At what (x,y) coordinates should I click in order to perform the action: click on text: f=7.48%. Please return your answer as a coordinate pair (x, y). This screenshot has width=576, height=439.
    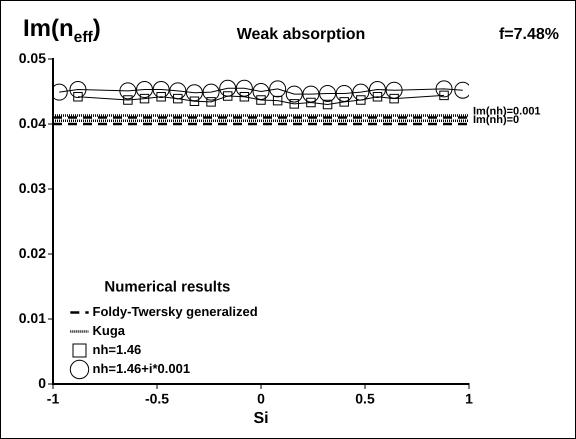
    Looking at the image, I should click on (528, 34).